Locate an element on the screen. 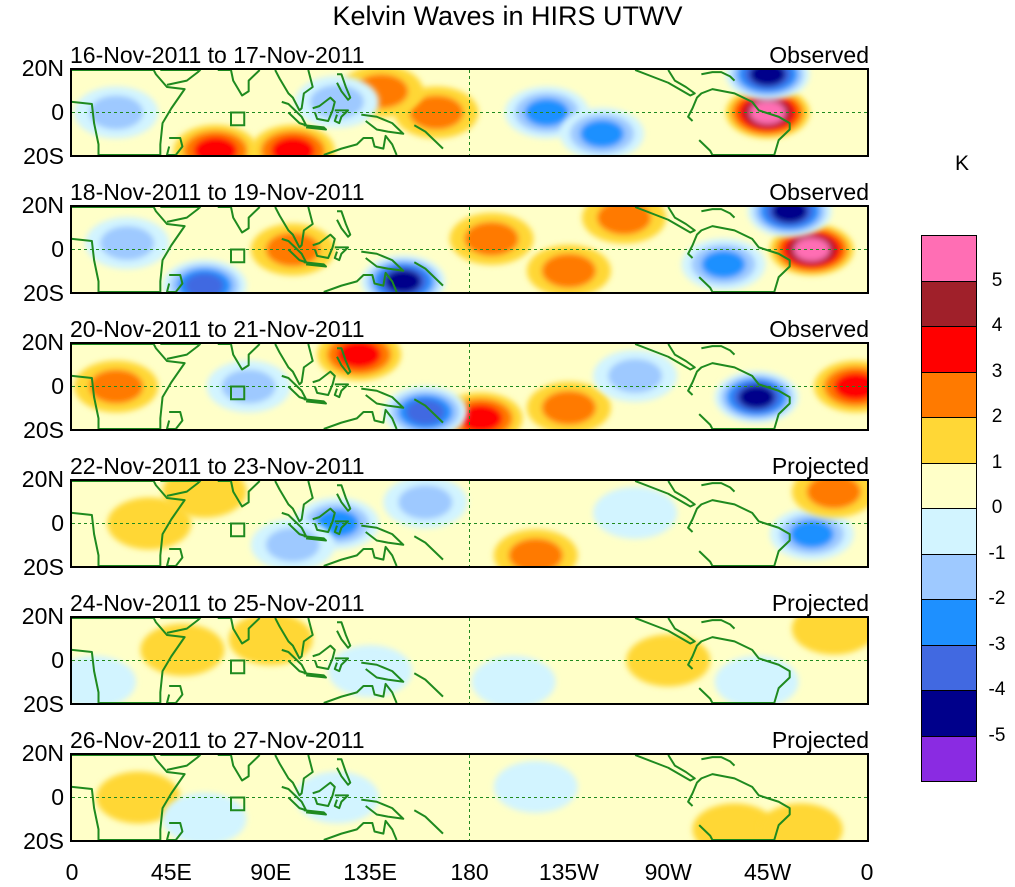  colorbar-level-label: -5 is located at coordinates (997, 735).